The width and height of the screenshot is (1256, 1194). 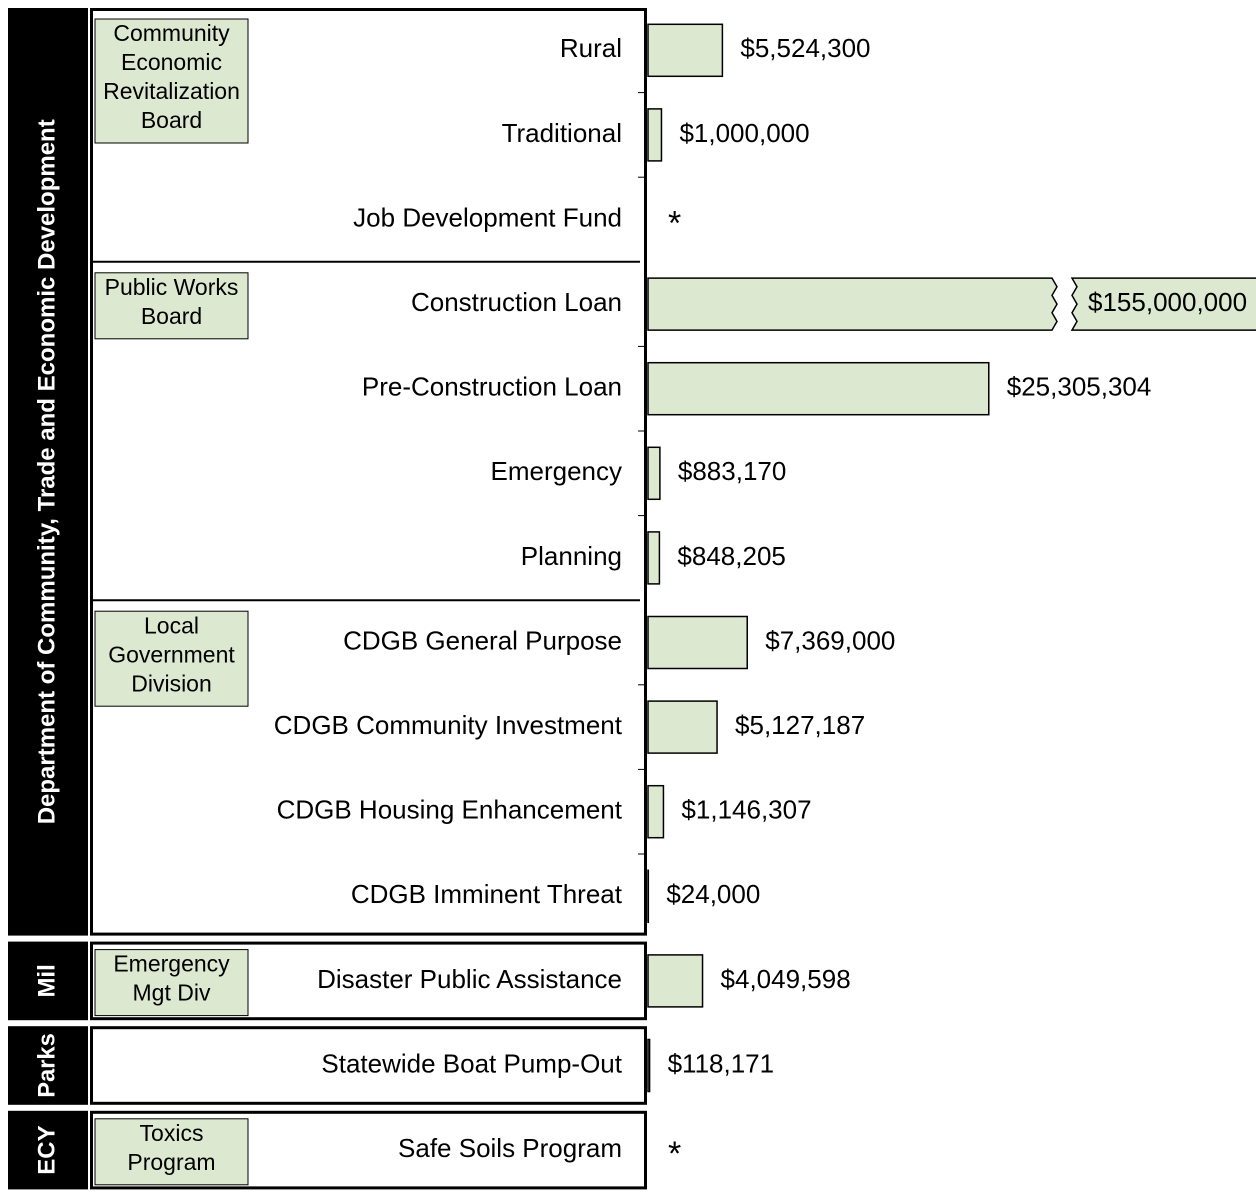 What do you see at coordinates (171, 964) in the screenshot?
I see `subgroup-label-line: Emergency` at bounding box center [171, 964].